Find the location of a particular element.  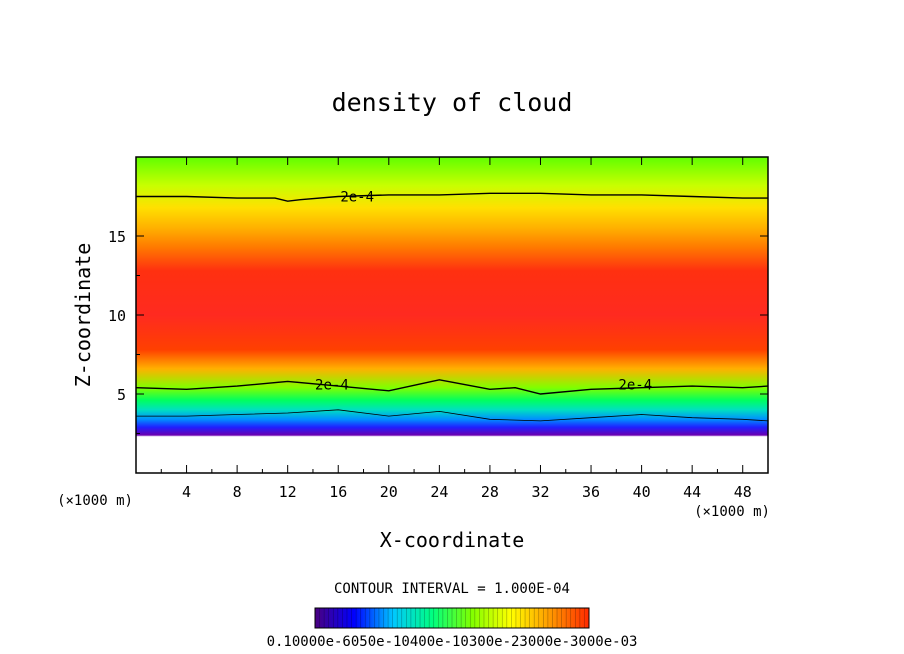

x-axis-label: X-coordinate is located at coordinates (452, 540).